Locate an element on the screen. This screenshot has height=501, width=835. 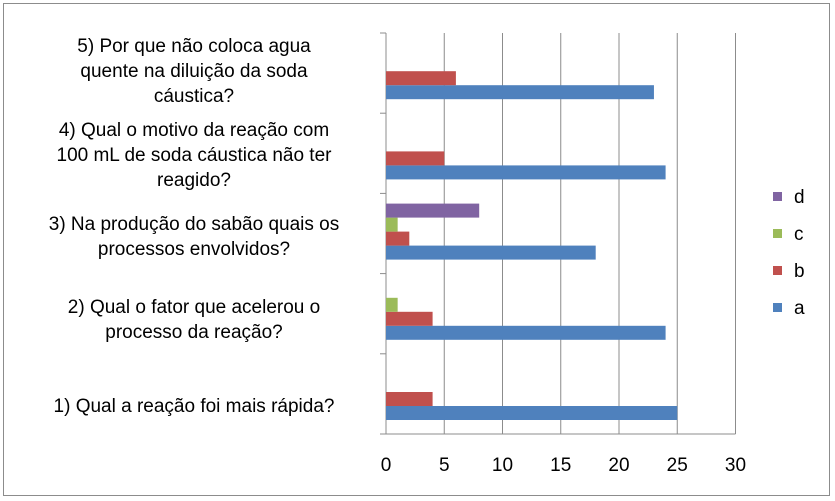
bar-q4-b is located at coordinates (415, 158).